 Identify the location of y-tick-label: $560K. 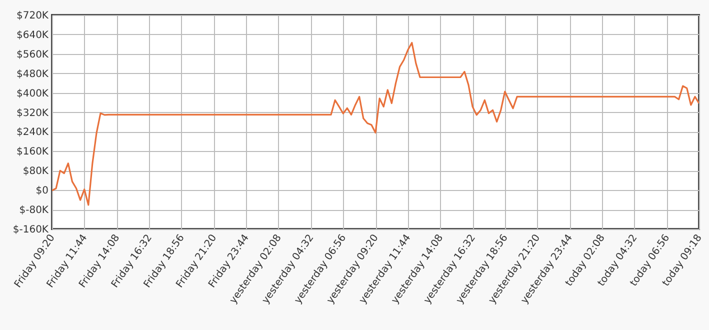
(32, 54).